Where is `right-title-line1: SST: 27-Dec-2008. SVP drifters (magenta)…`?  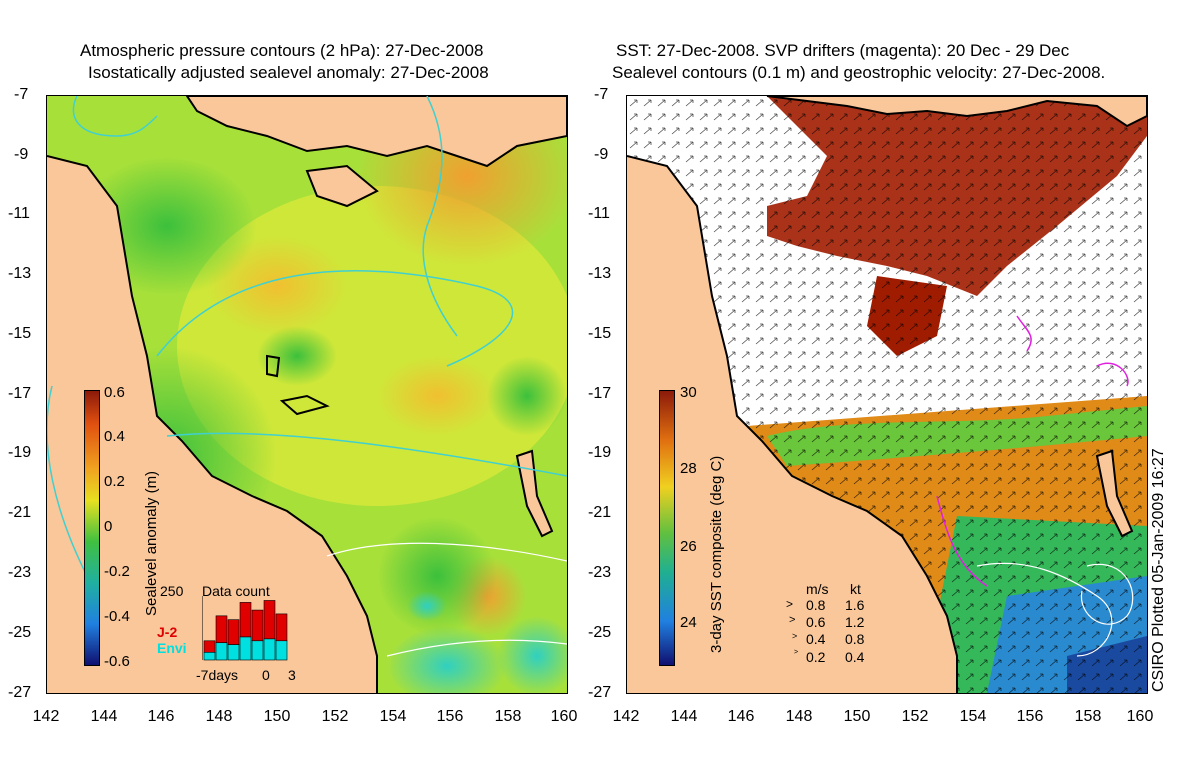
right-title-line1: SST: 27-Dec-2008. SVP drifters (magenta)… is located at coordinates (843, 50).